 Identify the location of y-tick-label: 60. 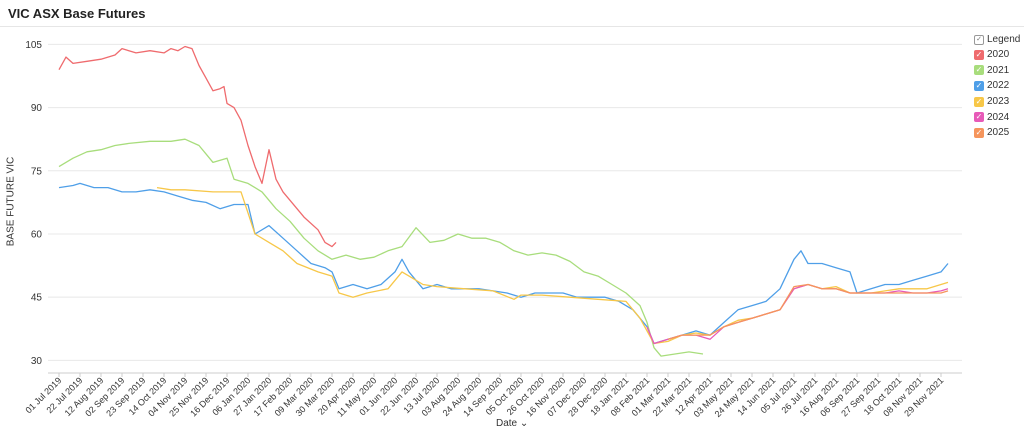
(37, 234).